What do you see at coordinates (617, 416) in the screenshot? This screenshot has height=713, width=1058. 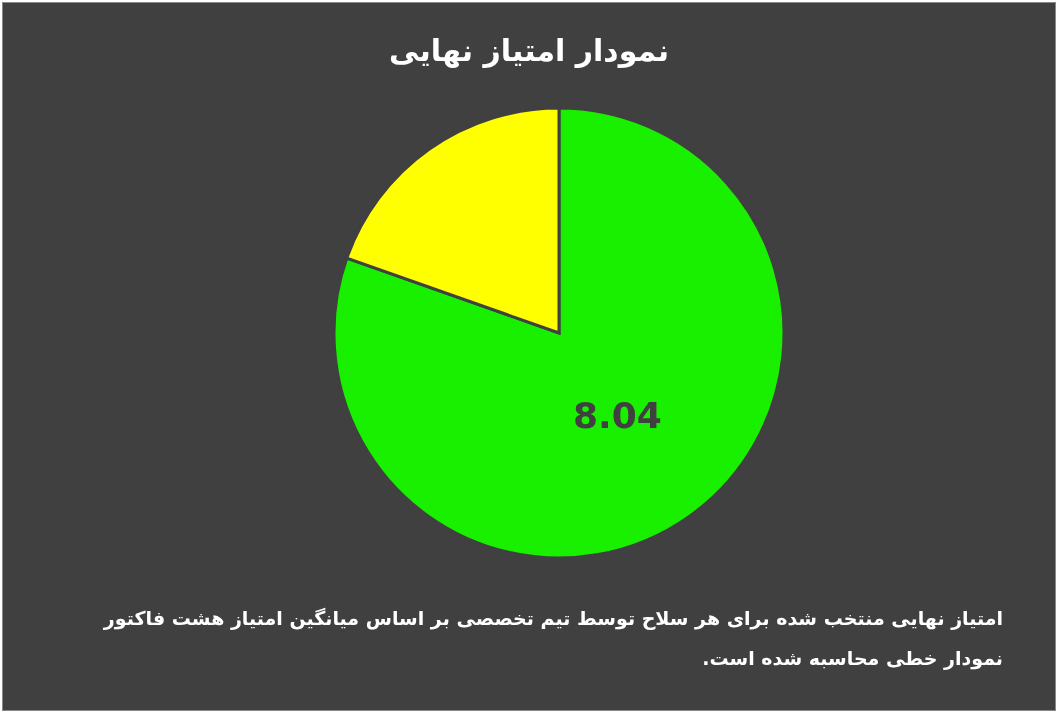 I see `data-label: 8.04` at bounding box center [617, 416].